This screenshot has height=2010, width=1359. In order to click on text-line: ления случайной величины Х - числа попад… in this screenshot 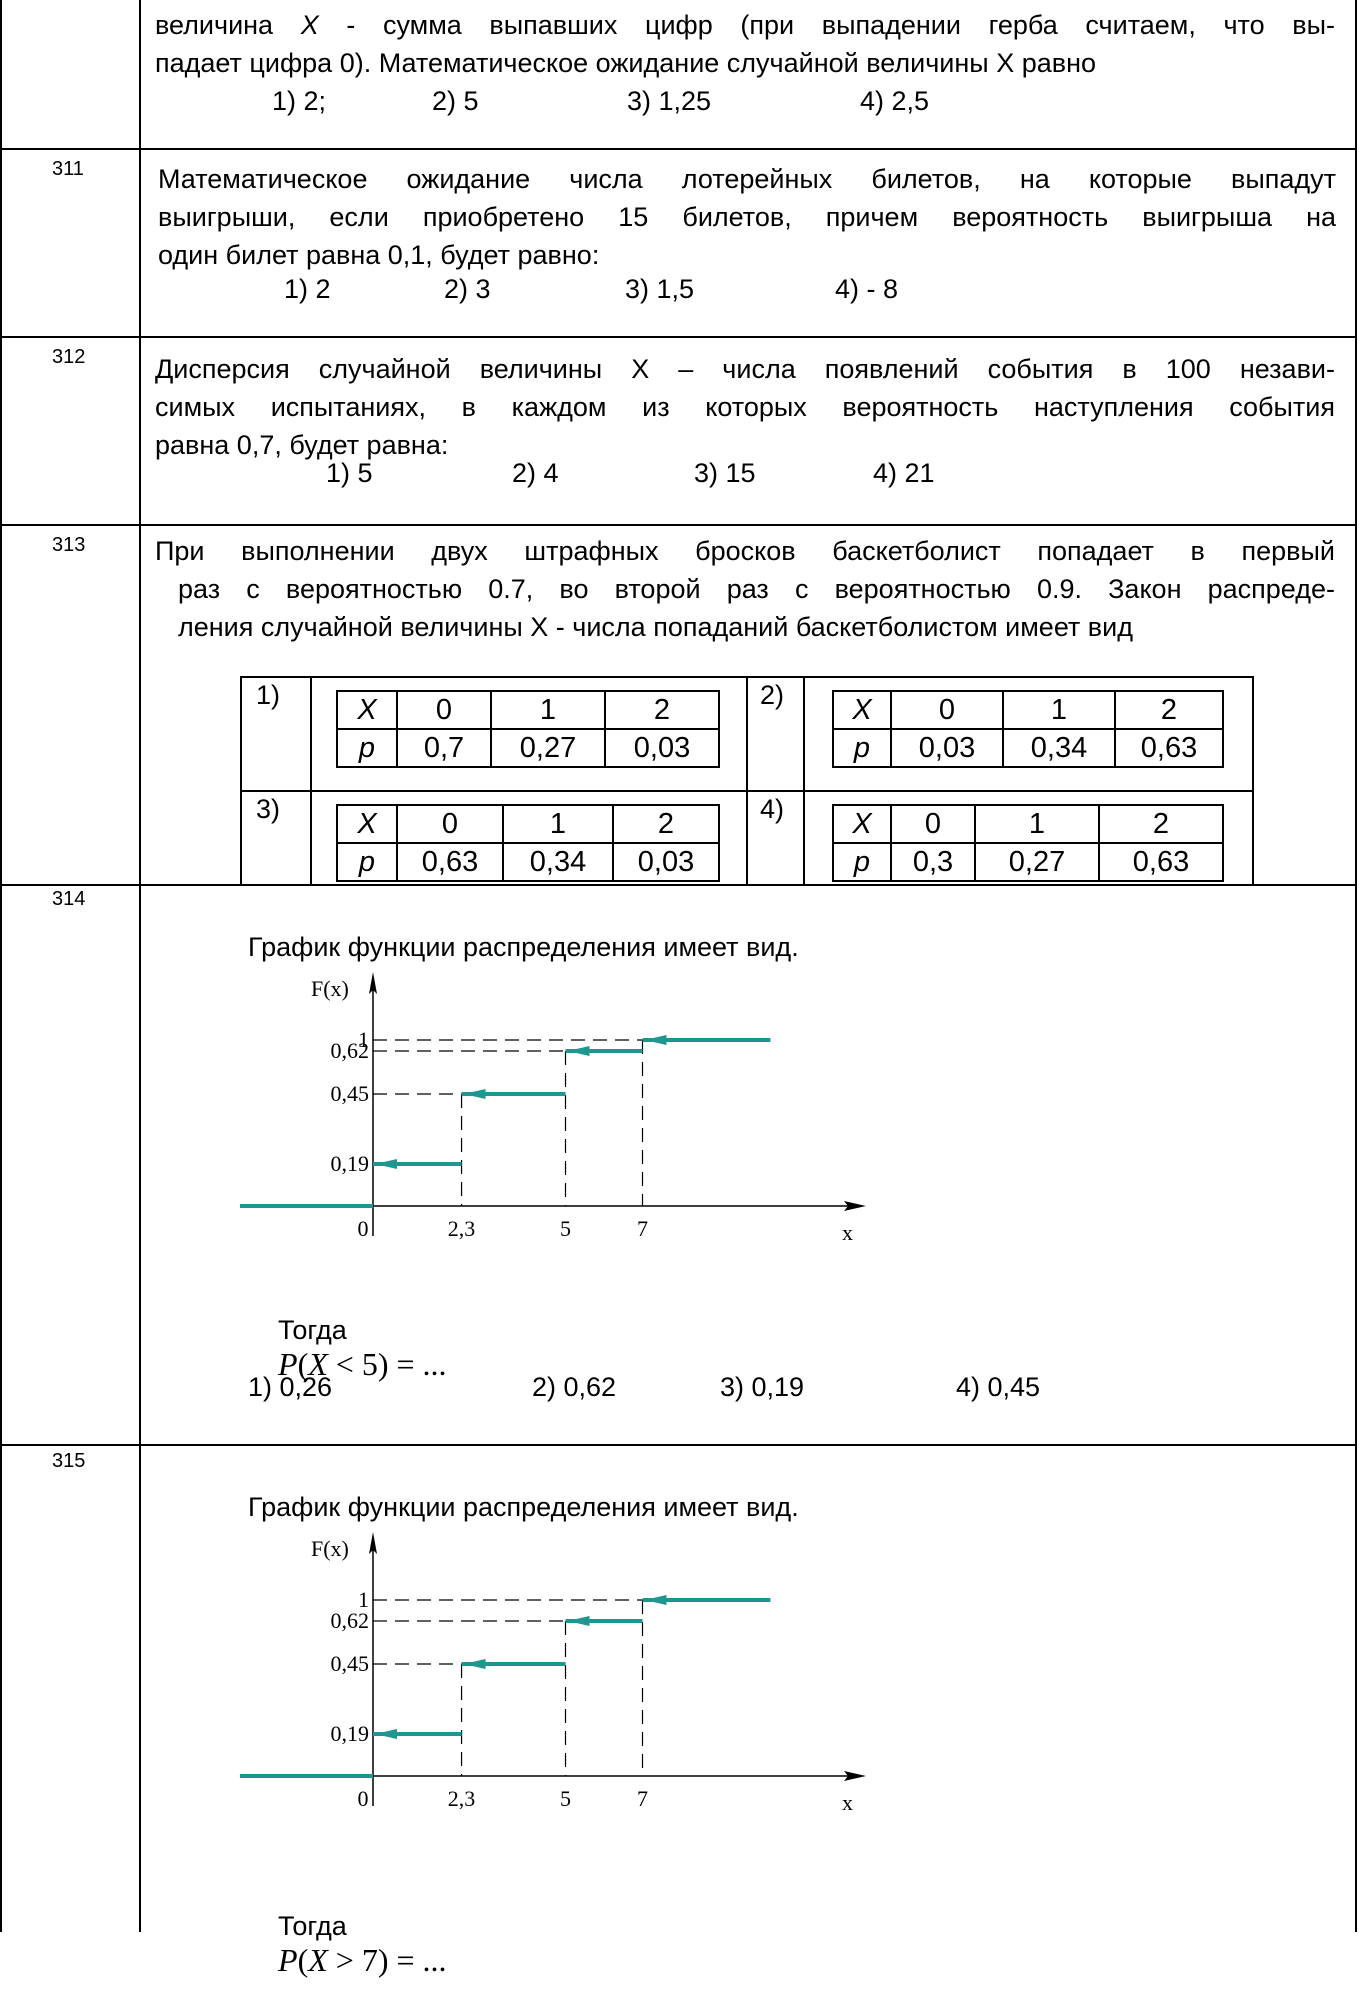, I will do `click(655, 627)`.